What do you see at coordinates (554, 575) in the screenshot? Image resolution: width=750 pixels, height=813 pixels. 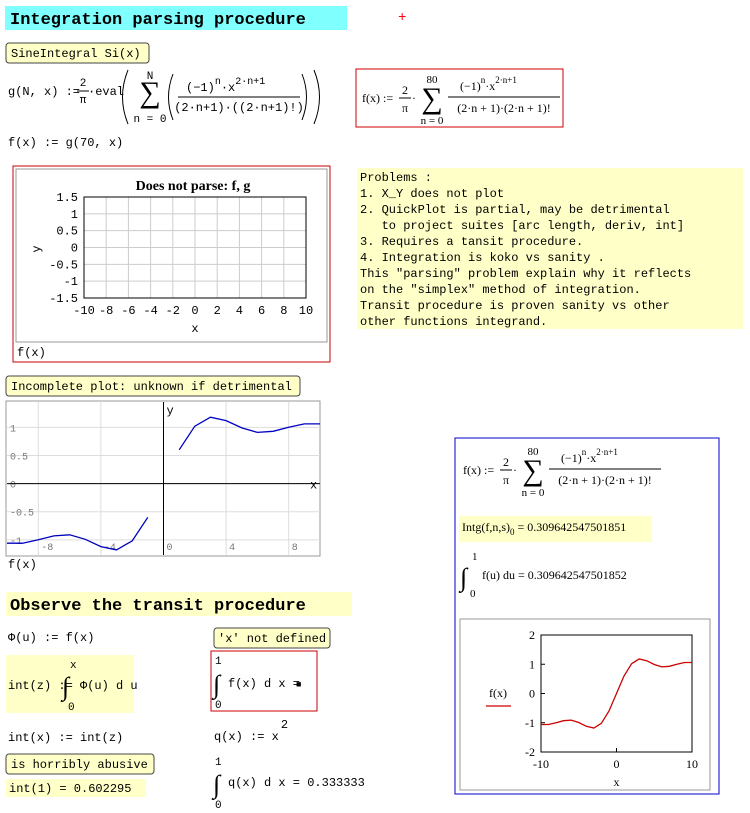 I see `integrand: f(u) du = 0.309642547501852` at bounding box center [554, 575].